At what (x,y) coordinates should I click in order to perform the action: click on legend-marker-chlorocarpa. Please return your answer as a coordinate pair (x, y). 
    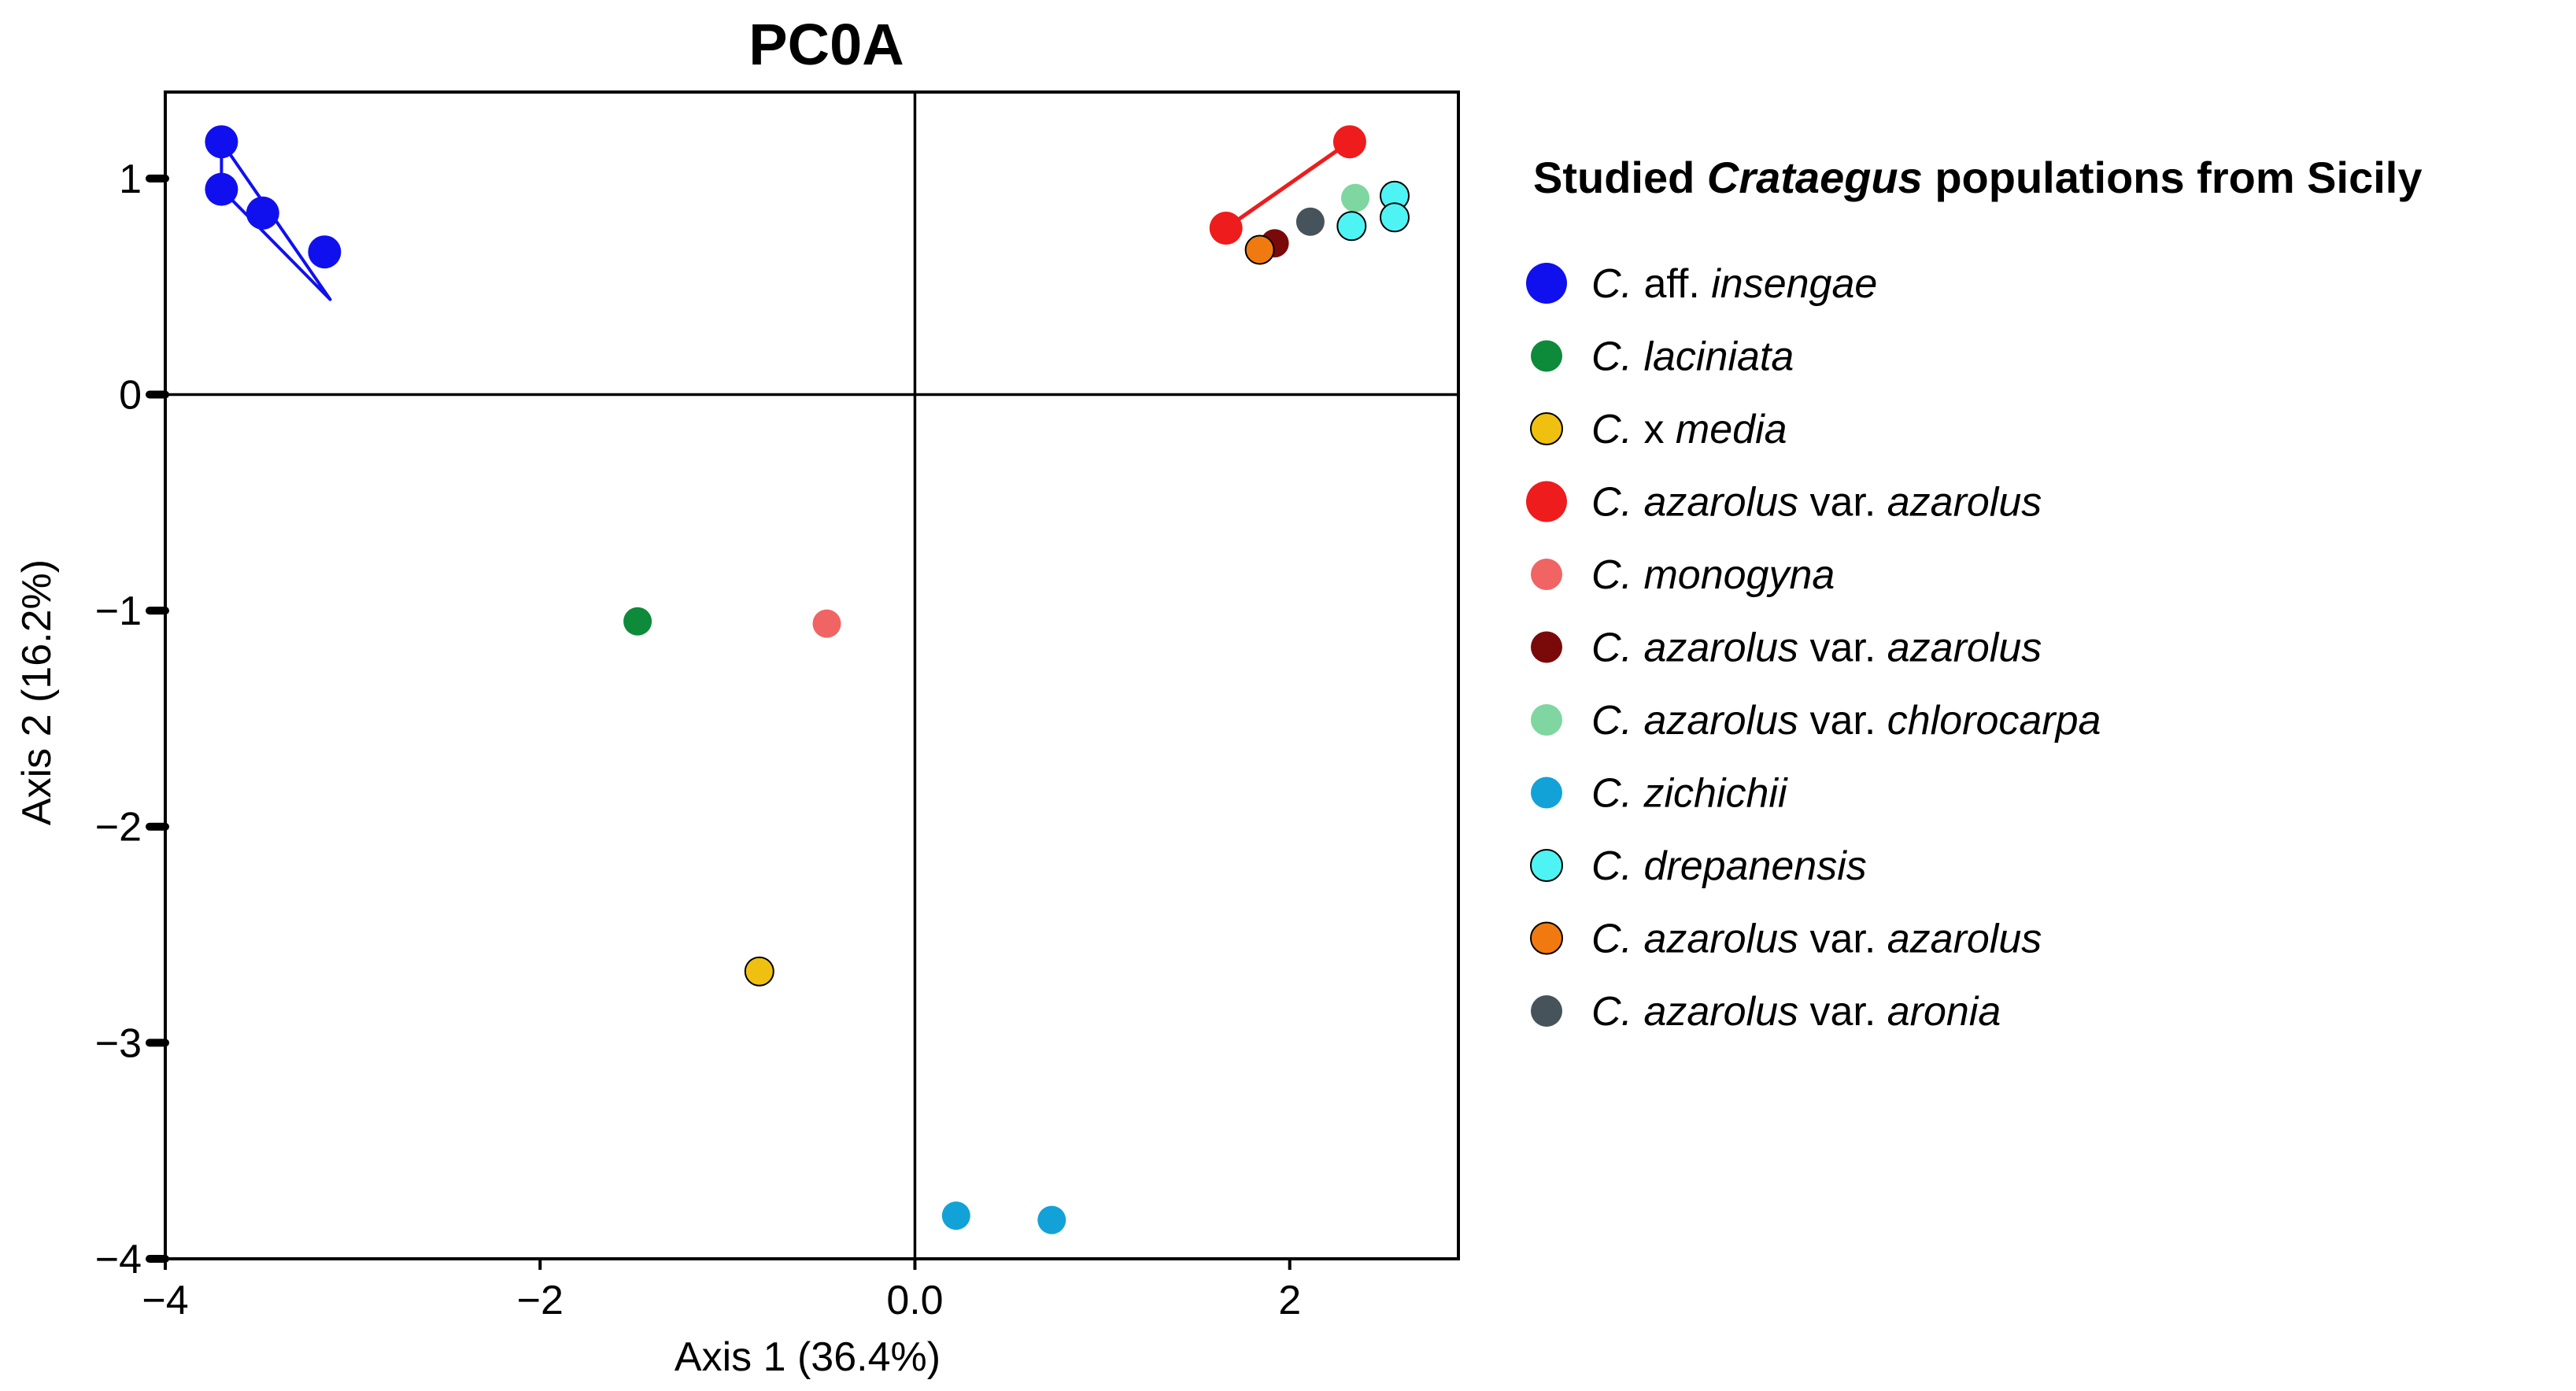
    Looking at the image, I should click on (1546, 720).